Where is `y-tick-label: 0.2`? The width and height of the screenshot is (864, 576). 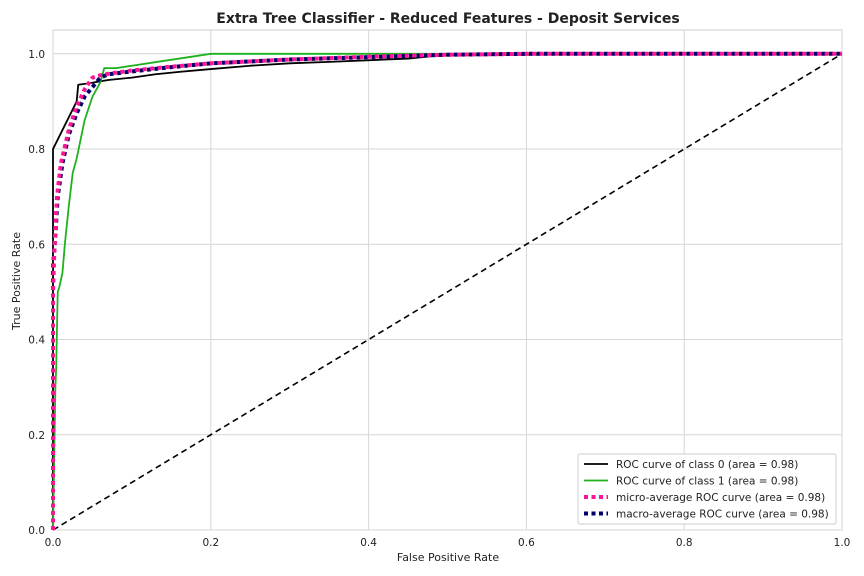 y-tick-label: 0.2 is located at coordinates (36, 436).